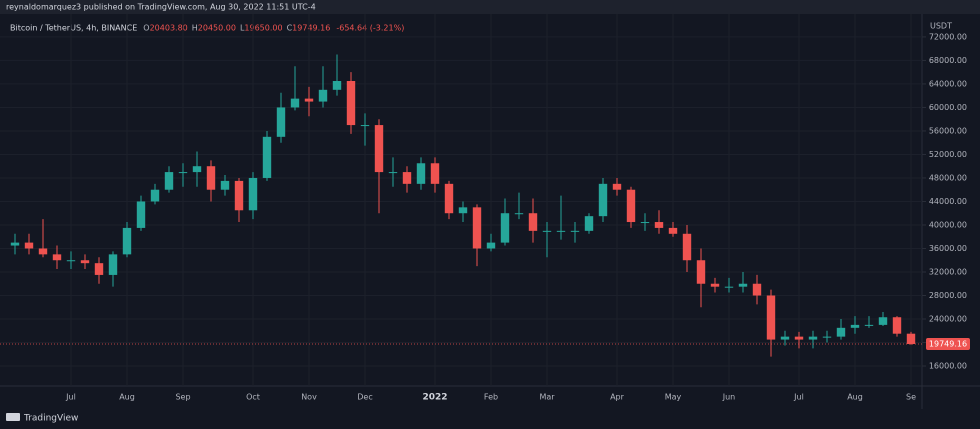 This screenshot has height=429, width=980. I want to click on legend-key: C, so click(290, 28).